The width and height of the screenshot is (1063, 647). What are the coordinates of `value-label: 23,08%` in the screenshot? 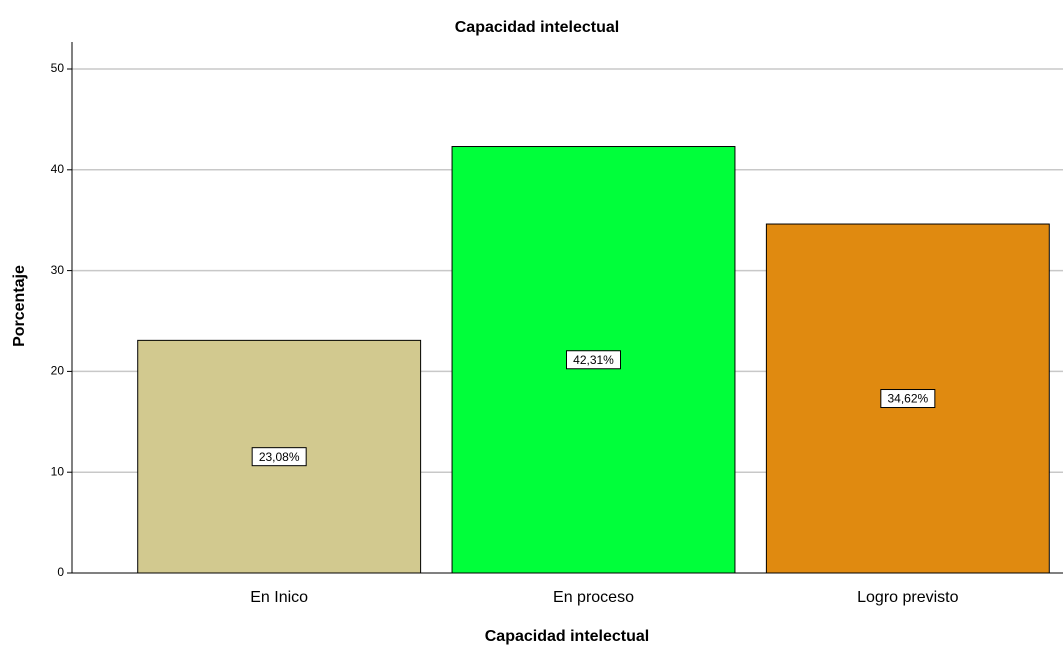 It's located at (279, 457).